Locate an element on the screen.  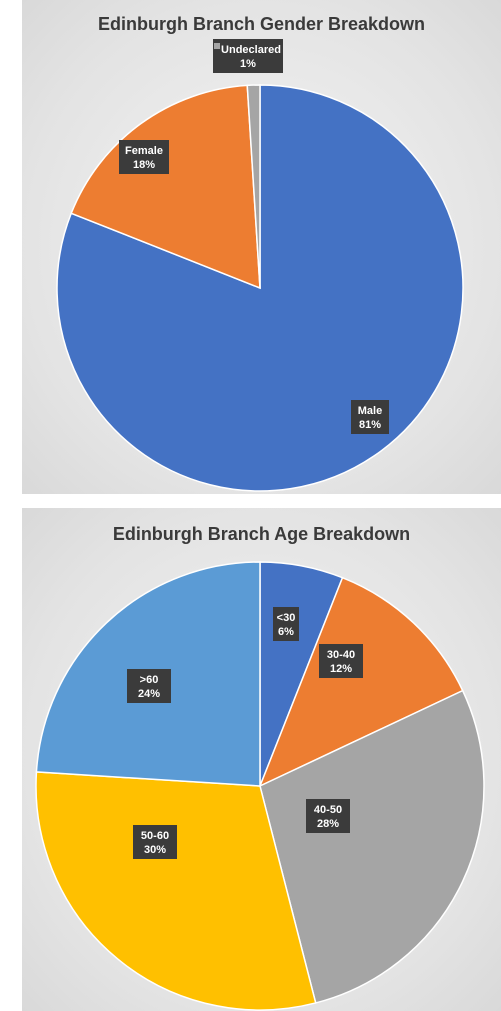
data-label-value: 24% is located at coordinates (149, 694).